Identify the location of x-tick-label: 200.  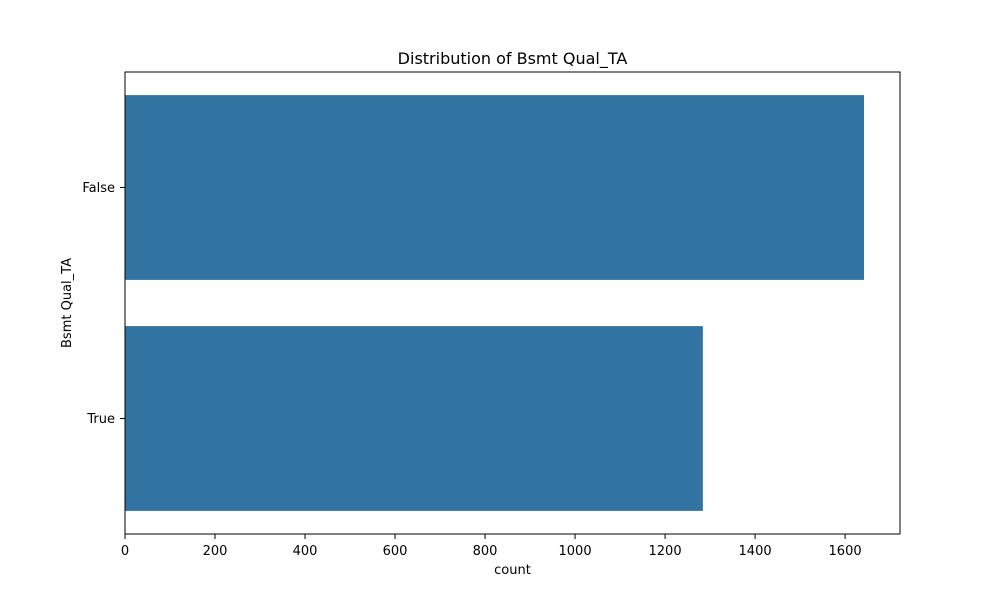
(215, 551).